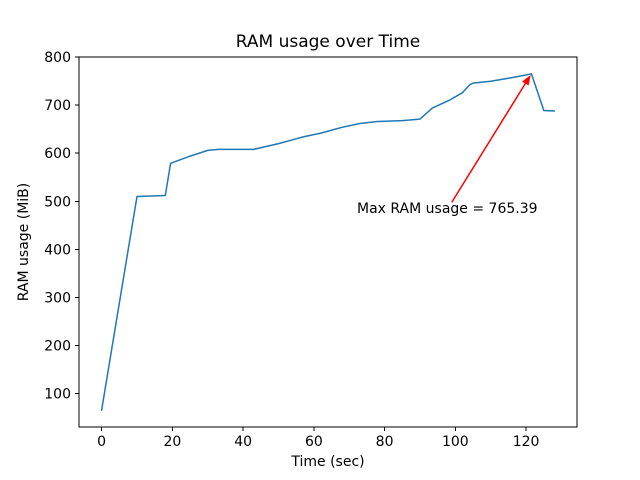 The image size is (640, 480). I want to click on x-tick-label: 100, so click(455, 442).